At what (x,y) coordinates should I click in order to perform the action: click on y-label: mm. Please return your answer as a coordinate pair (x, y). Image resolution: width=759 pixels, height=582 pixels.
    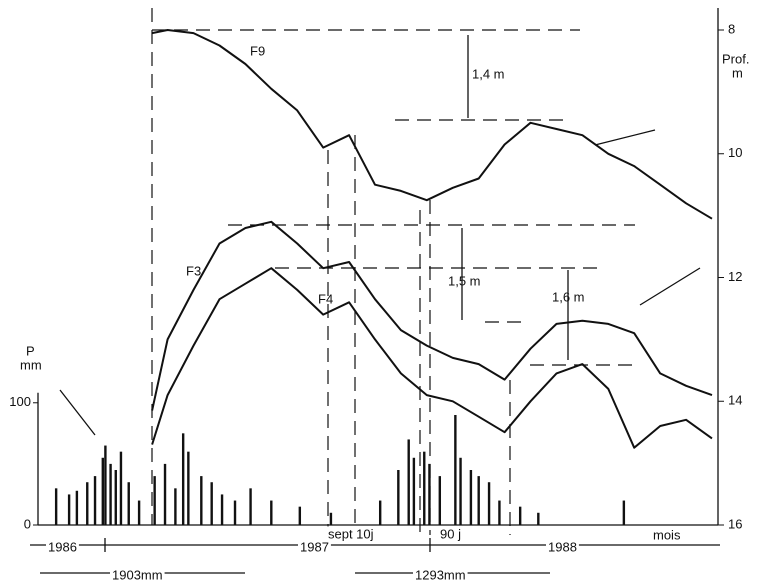
    Looking at the image, I should click on (31, 364).